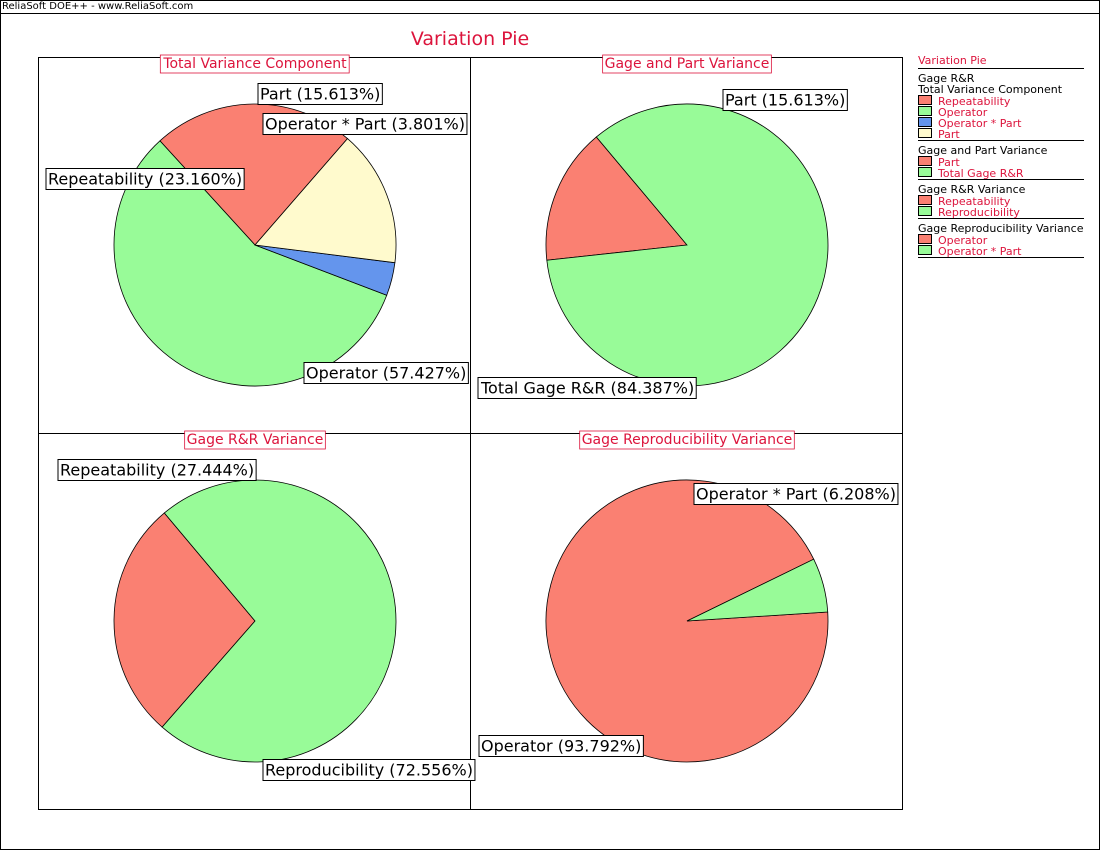 The width and height of the screenshot is (1100, 850). What do you see at coordinates (981, 173) in the screenshot?
I see `legend-item-label: Total Gage R&R` at bounding box center [981, 173].